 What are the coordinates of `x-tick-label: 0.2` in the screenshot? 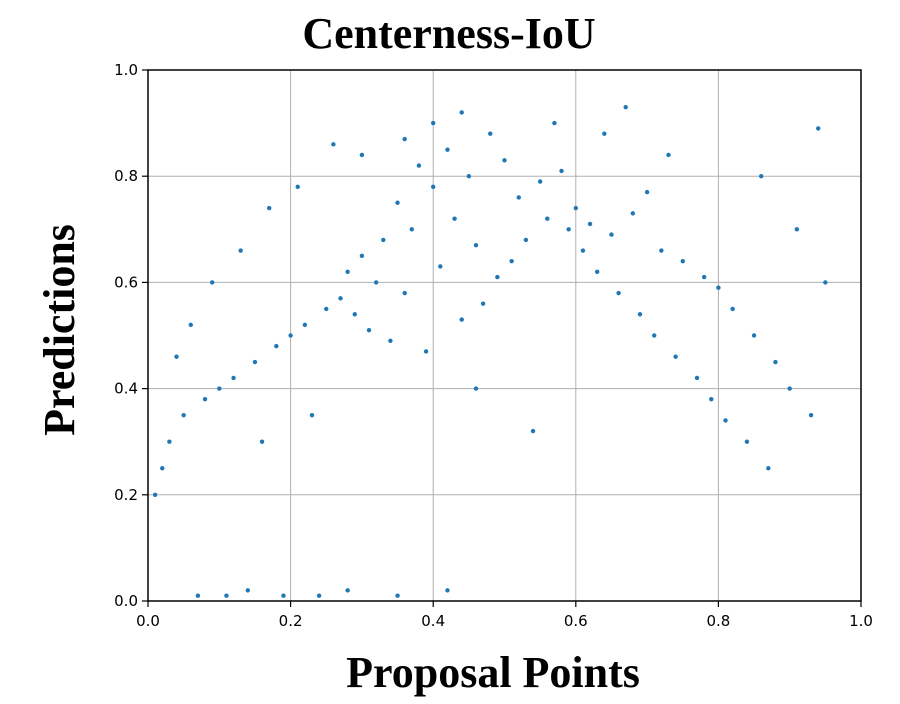 It's located at (291, 621).